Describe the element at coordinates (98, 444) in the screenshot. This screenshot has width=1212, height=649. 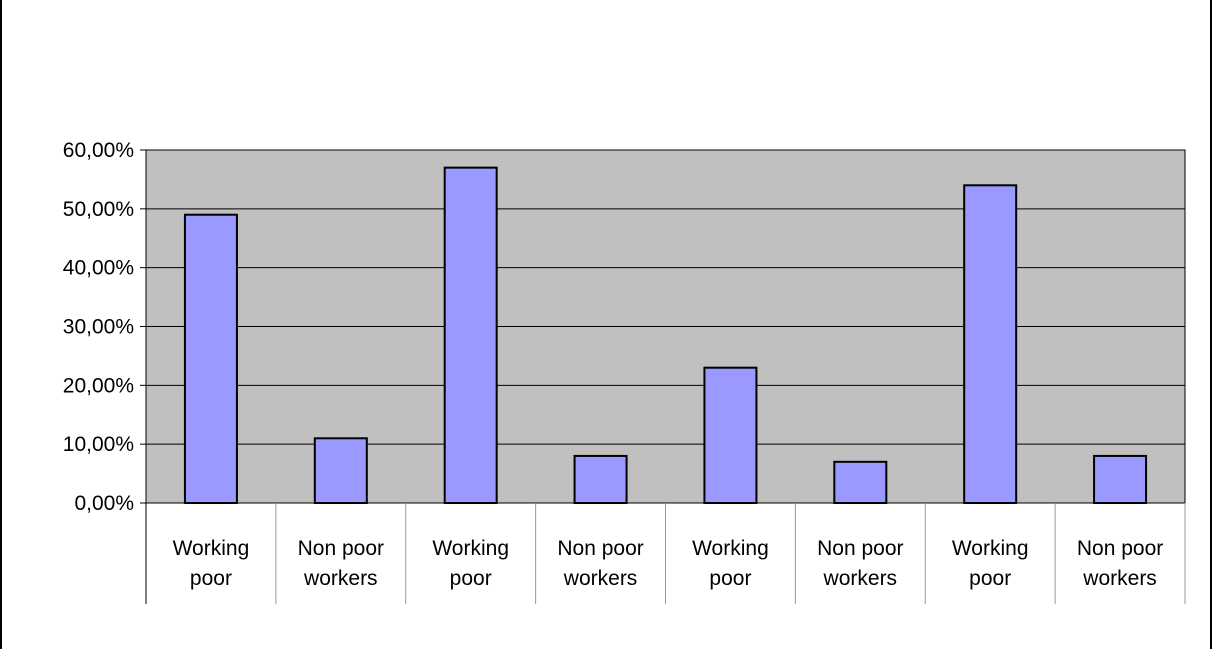
I see `y-tick-label: 10,00%` at that location.